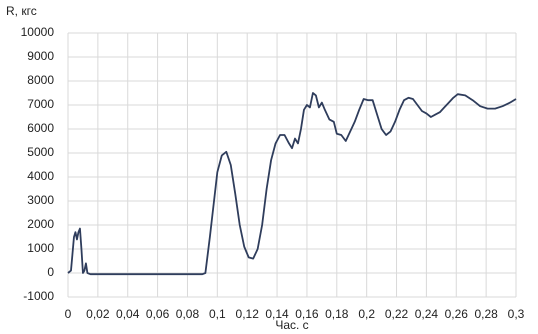  Describe the element at coordinates (98, 314) in the screenshot. I see `x-tick-label: 0,02` at that location.